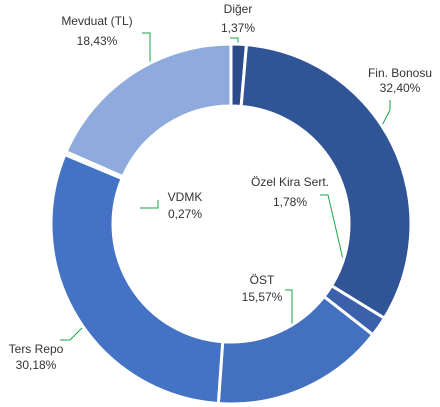 The height and width of the screenshot is (407, 440). I want to click on value-label: 15,57%, so click(262, 297).